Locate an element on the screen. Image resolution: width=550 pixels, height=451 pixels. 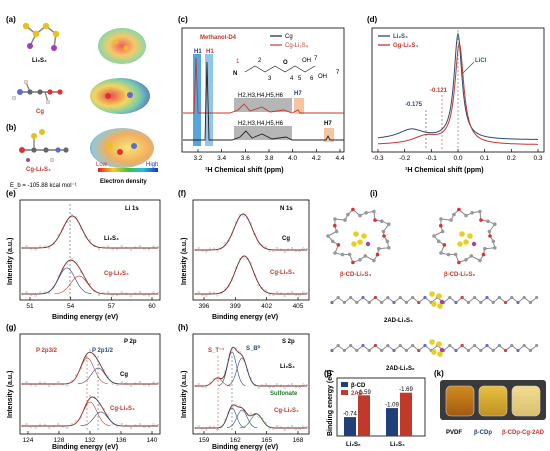
panel-label-f: (f) is located at coordinates (182, 193).